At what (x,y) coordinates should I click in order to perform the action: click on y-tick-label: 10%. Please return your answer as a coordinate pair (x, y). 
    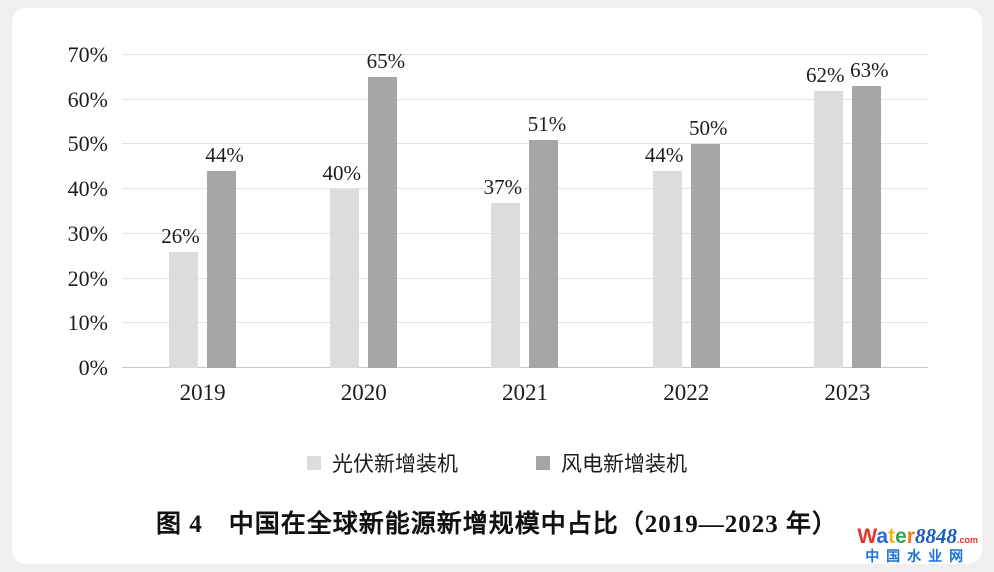
    Looking at the image, I should click on (87, 323).